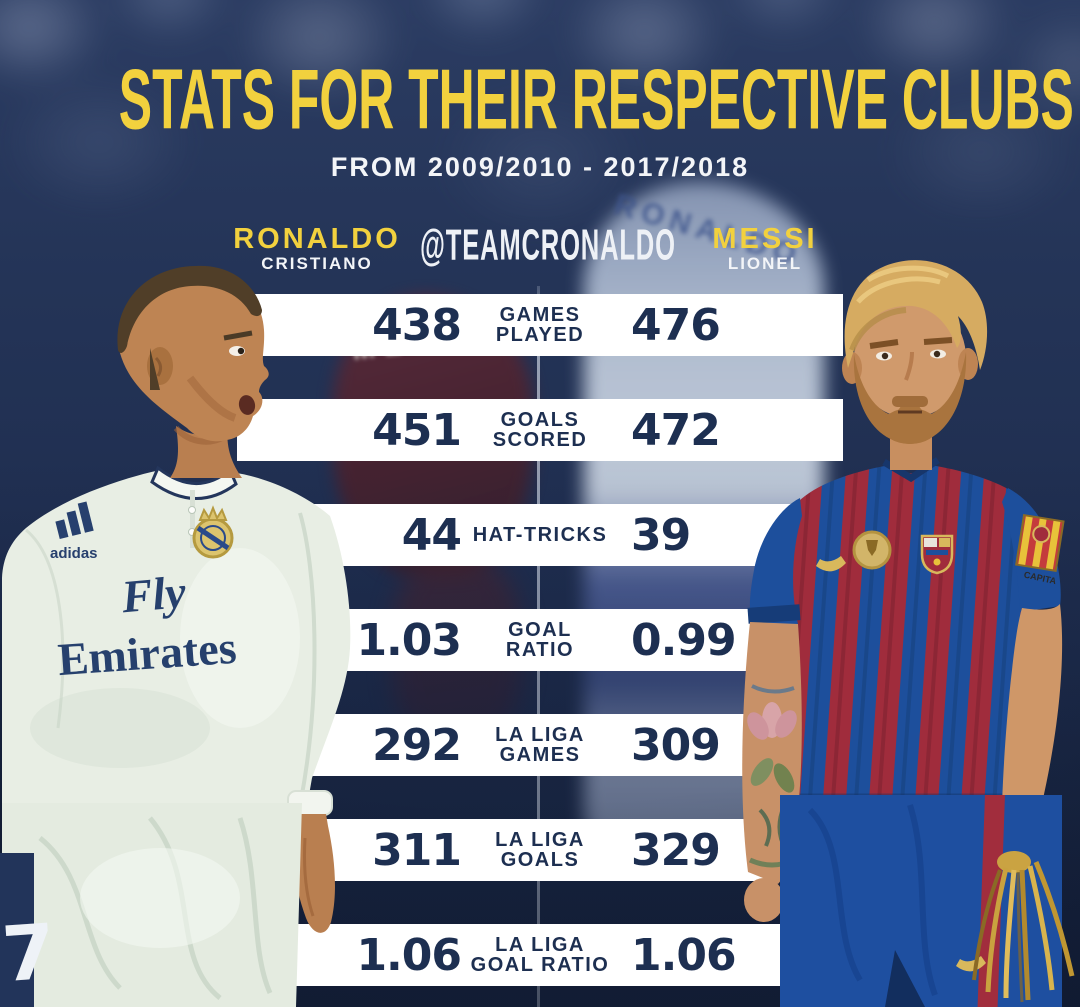  Describe the element at coordinates (409, 955) in the screenshot. I see `ronaldo-stat-value: 1.06` at that location.